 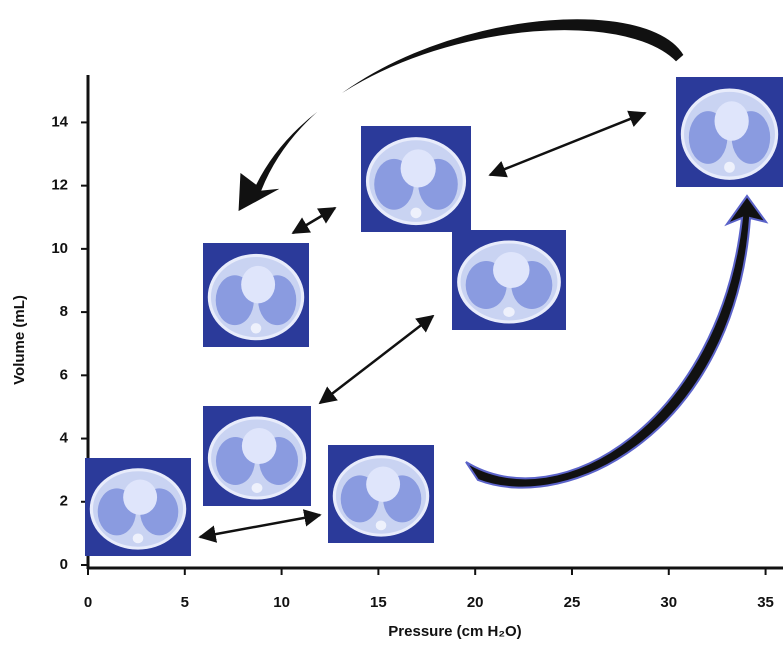 I want to click on x-tick-label: 0, so click(x=88, y=602).